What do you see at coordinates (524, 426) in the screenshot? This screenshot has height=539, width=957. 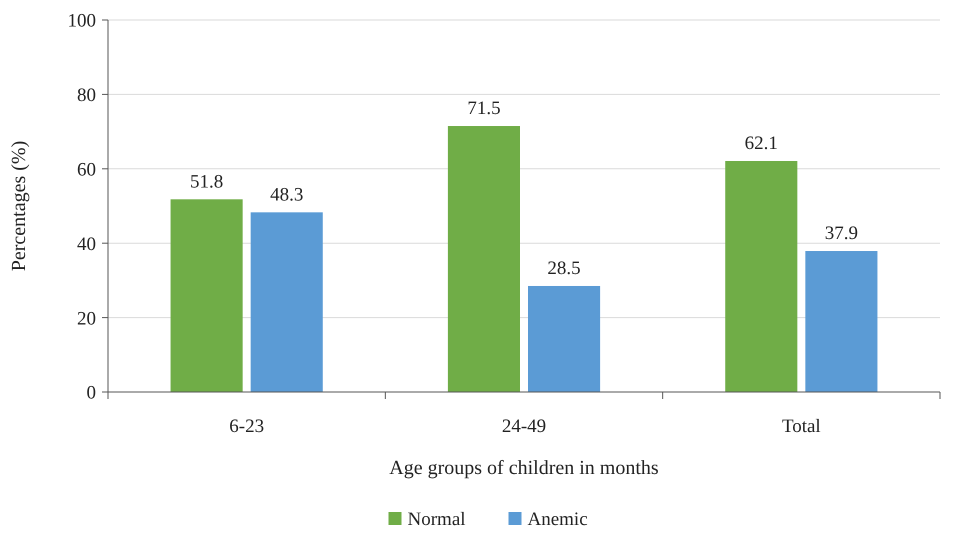 I see `x-tick-label: 24-49` at bounding box center [524, 426].